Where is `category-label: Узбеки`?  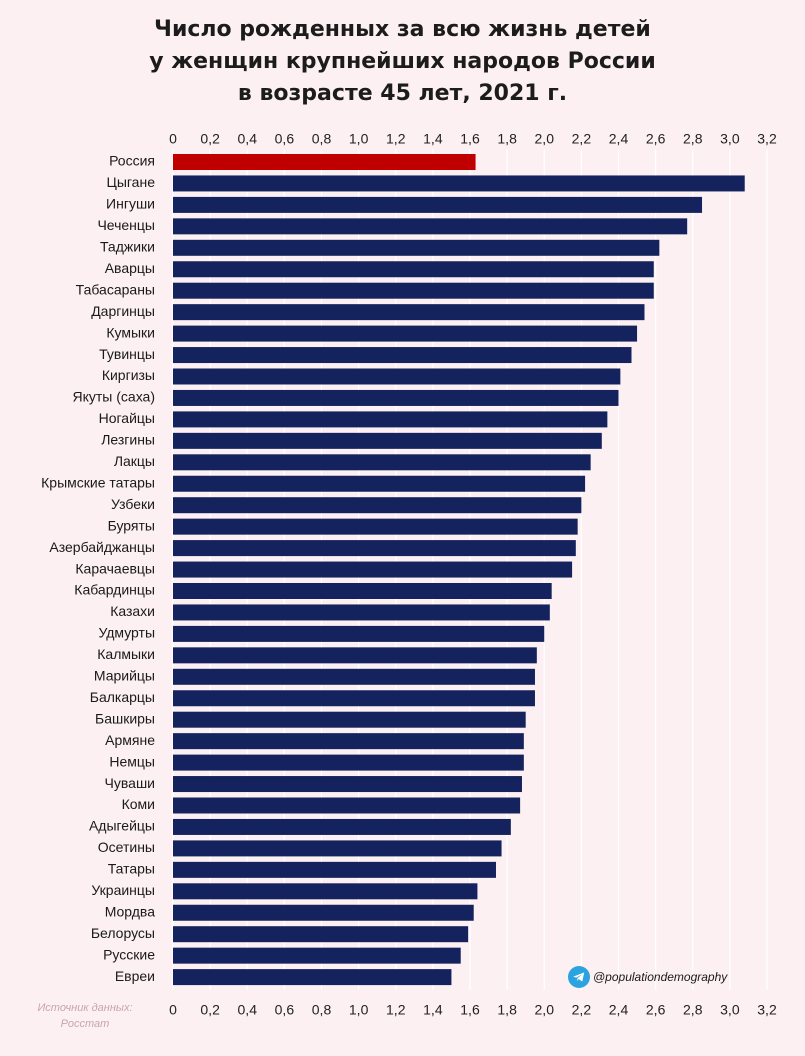
category-label: Узбеки is located at coordinates (133, 504).